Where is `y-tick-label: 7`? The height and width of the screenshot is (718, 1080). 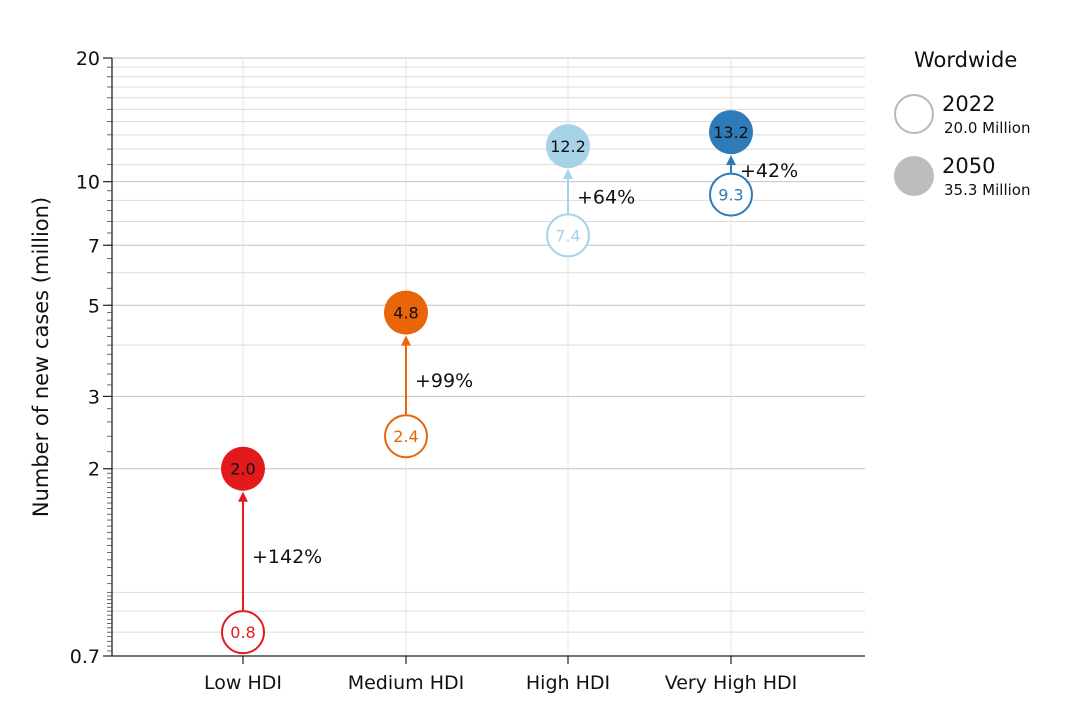
y-tick-label: 7 is located at coordinates (94, 246).